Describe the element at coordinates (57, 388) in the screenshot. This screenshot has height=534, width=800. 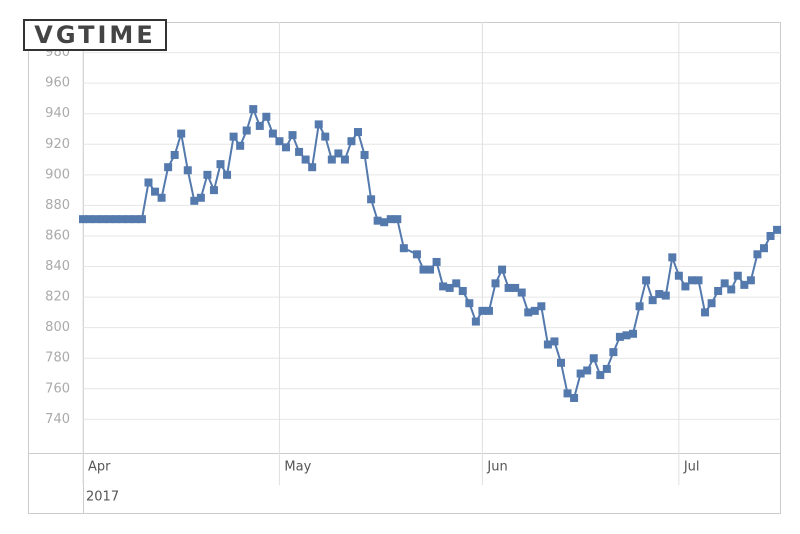
I see `y-tick-label: 760` at that location.